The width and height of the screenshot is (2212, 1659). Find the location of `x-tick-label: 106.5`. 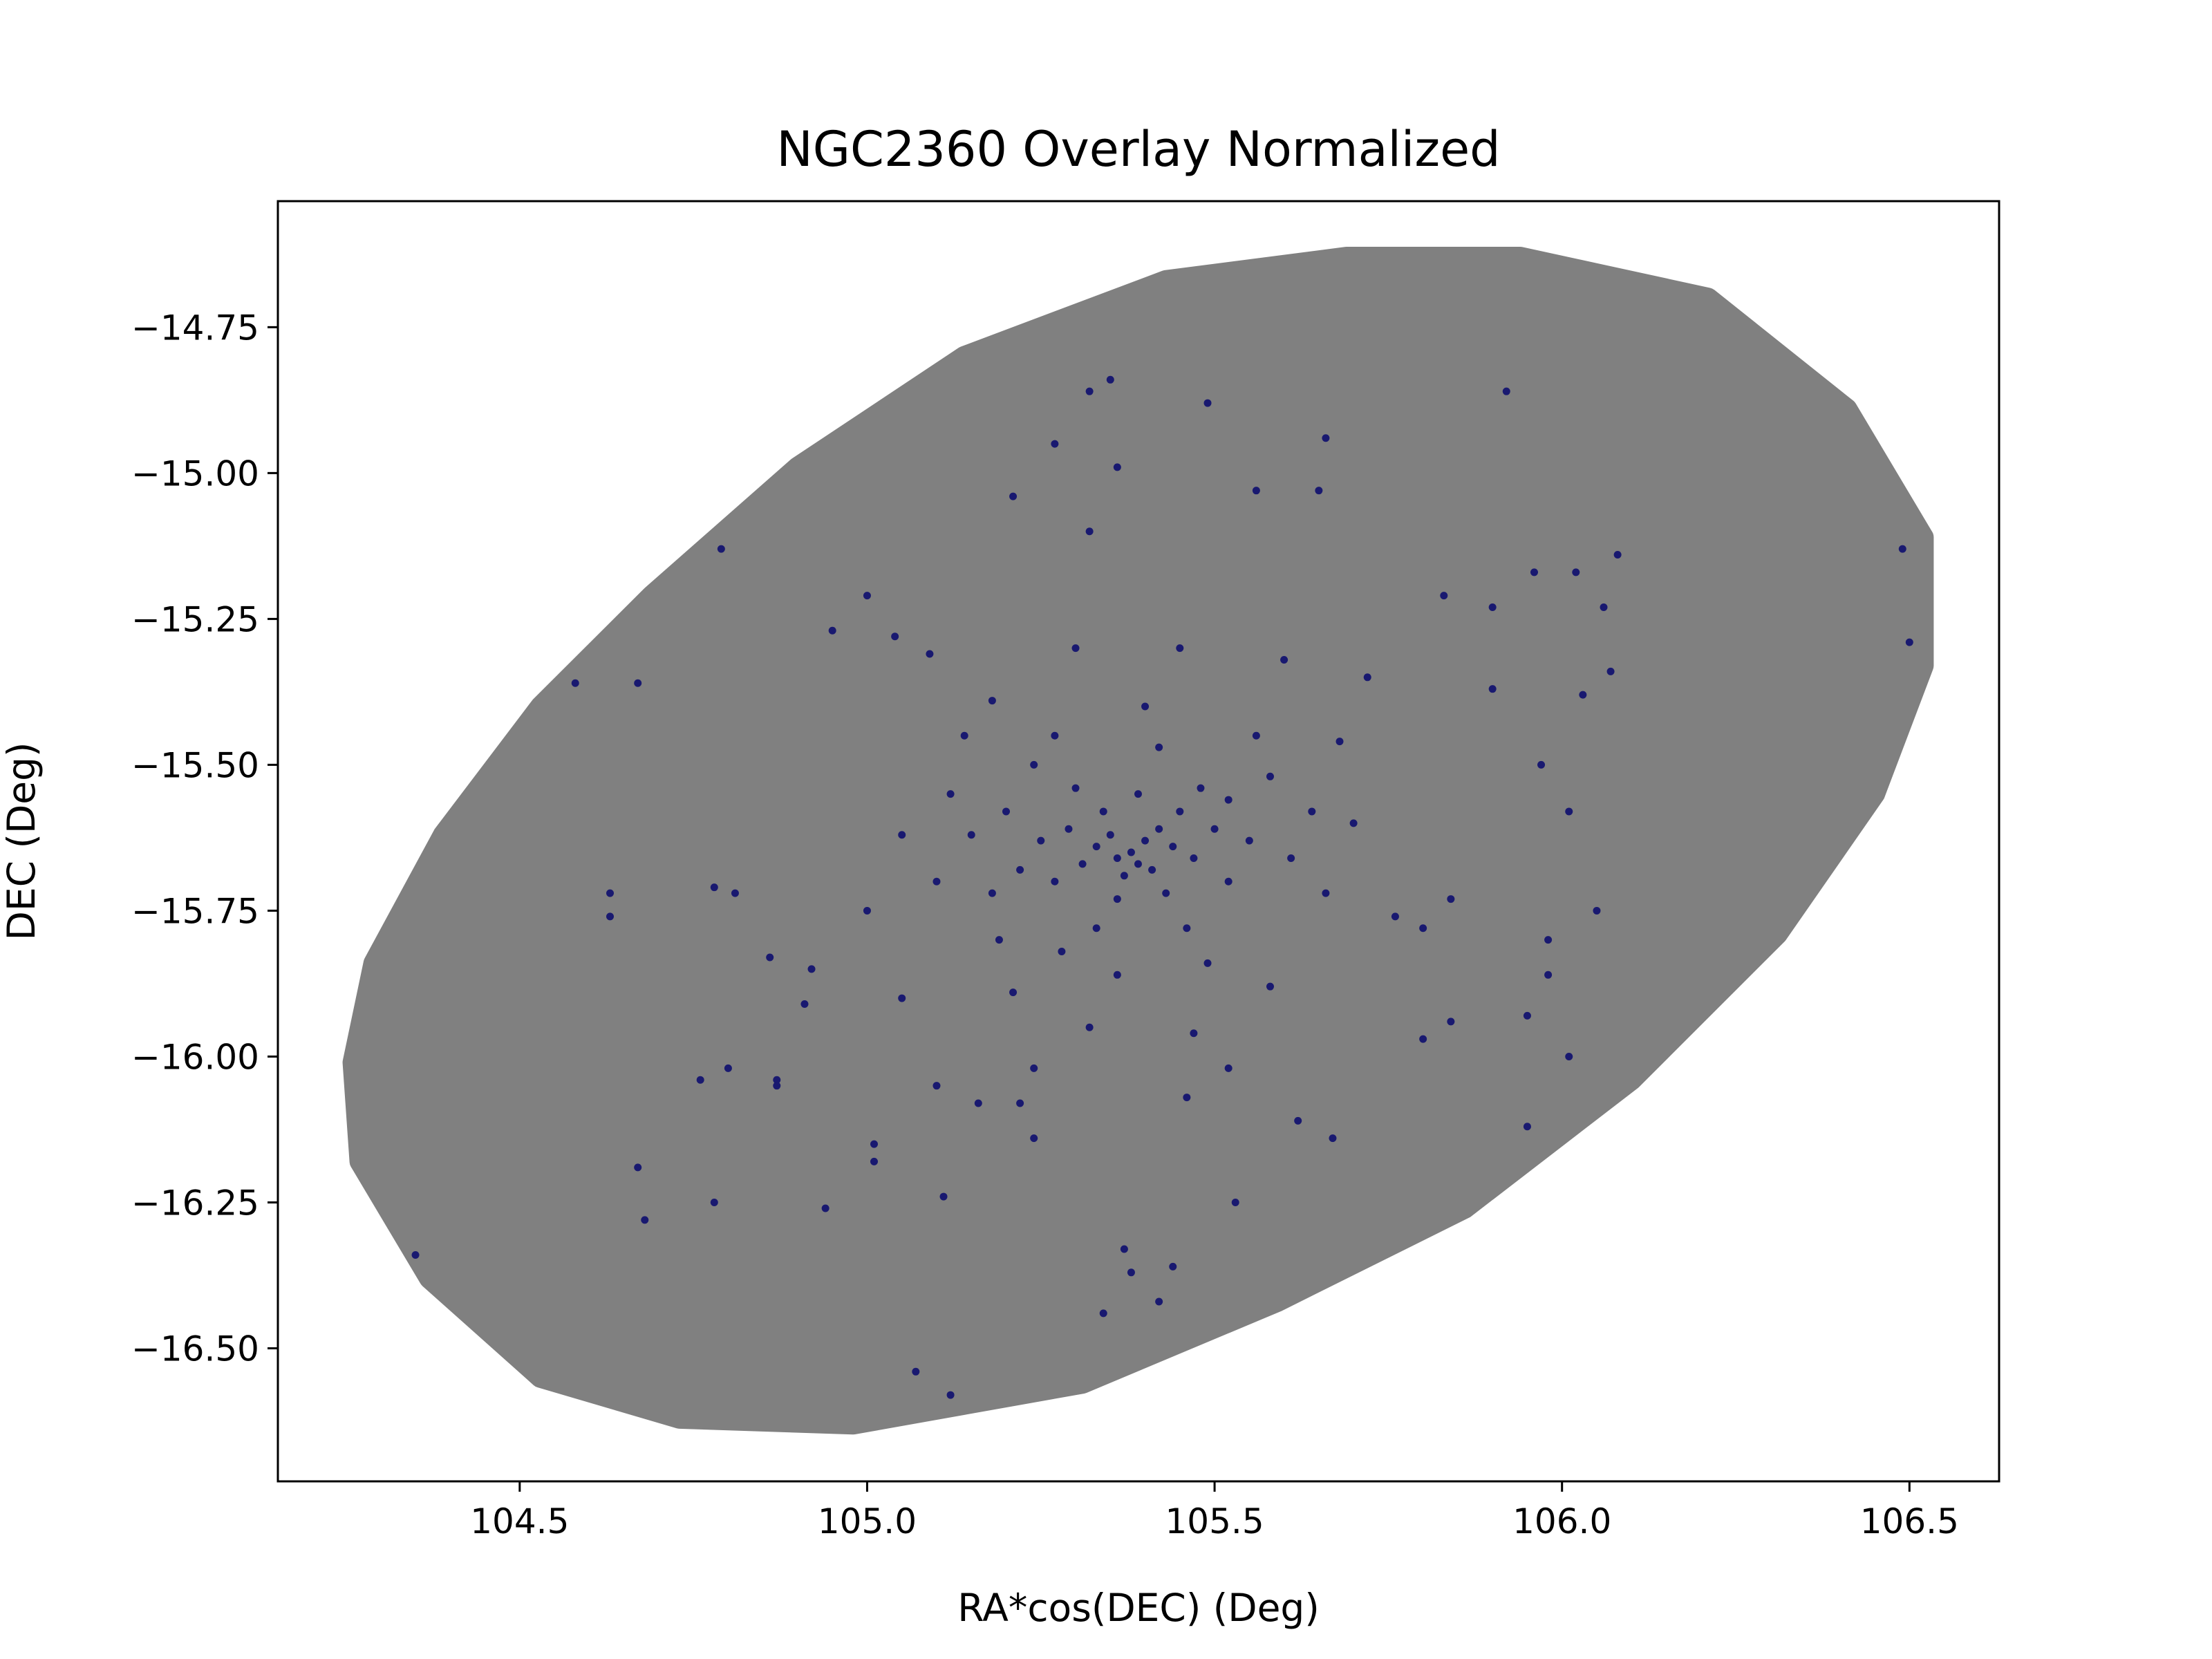

x-tick-label: 106.5 is located at coordinates (1910, 1521).